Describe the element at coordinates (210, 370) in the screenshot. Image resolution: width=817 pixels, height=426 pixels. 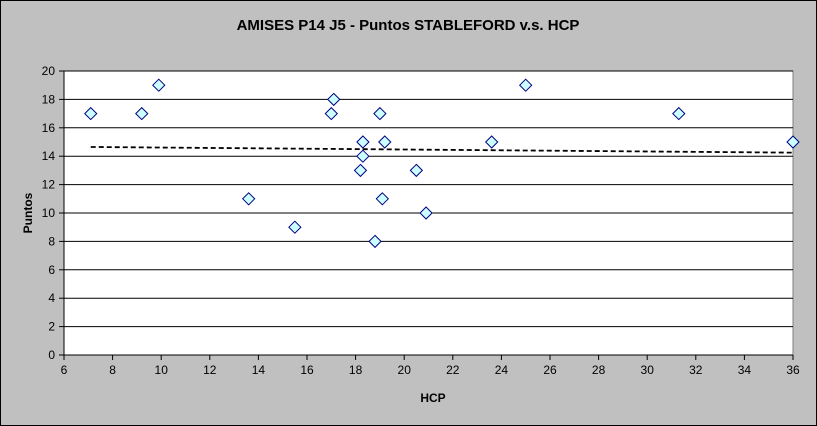
I see `x-tick-label: 12` at that location.